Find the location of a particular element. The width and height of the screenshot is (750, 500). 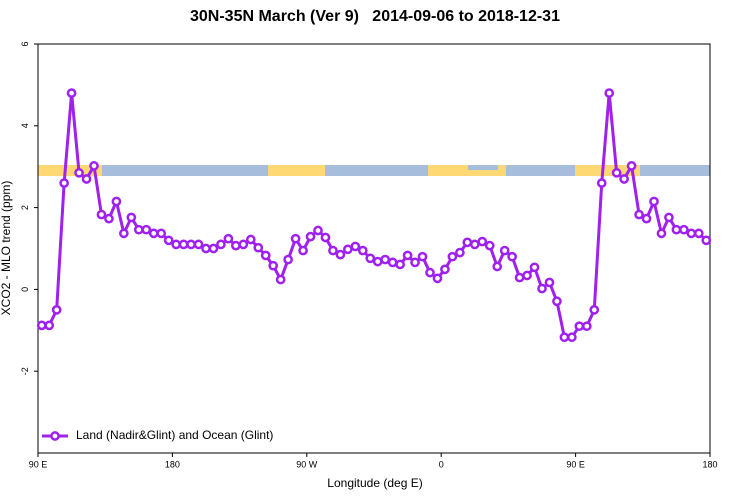

y-tick-label: 4 is located at coordinates (25, 125).